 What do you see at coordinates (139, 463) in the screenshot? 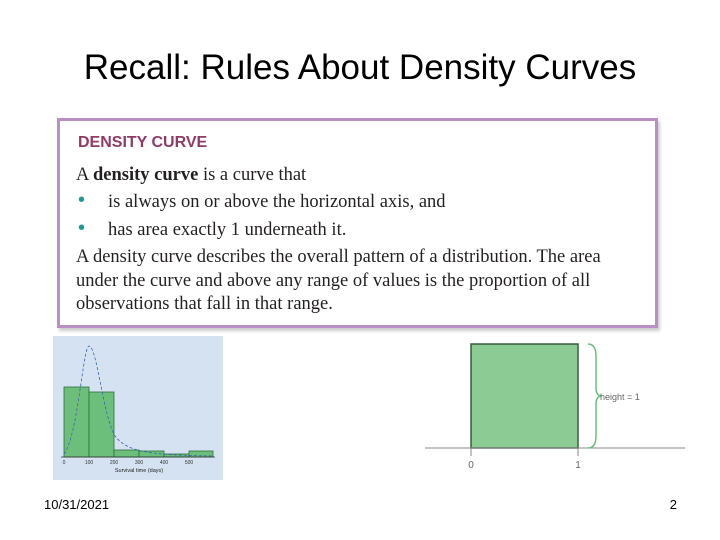
I see `tick-label: 300` at bounding box center [139, 463].